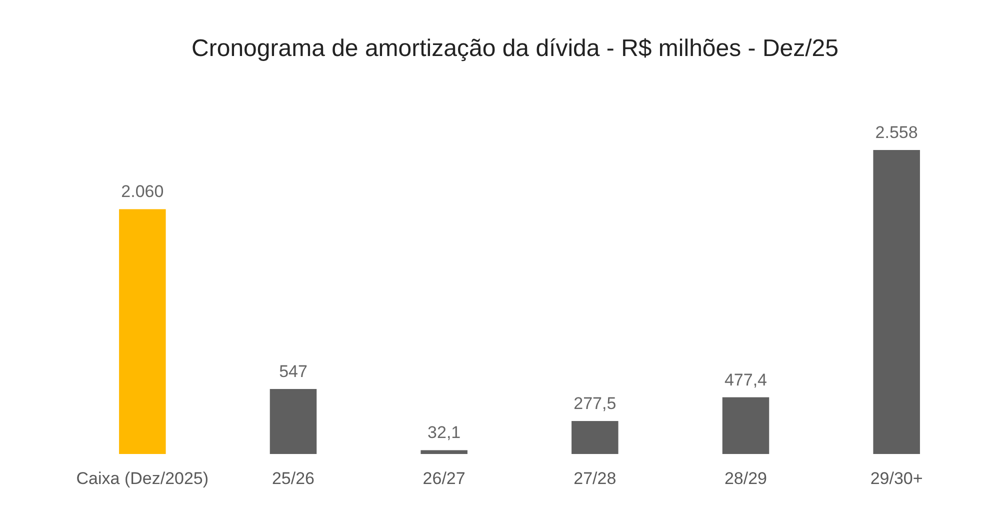  Describe the element at coordinates (595, 478) in the screenshot. I see `x-tick-label: 27/28` at that location.